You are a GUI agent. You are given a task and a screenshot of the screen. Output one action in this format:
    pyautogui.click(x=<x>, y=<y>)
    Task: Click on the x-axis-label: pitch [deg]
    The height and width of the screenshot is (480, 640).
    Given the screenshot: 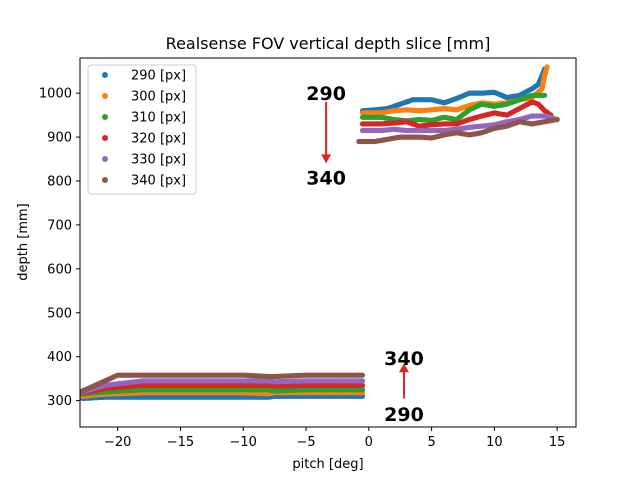 What is the action you would take?
    pyautogui.click(x=327, y=464)
    